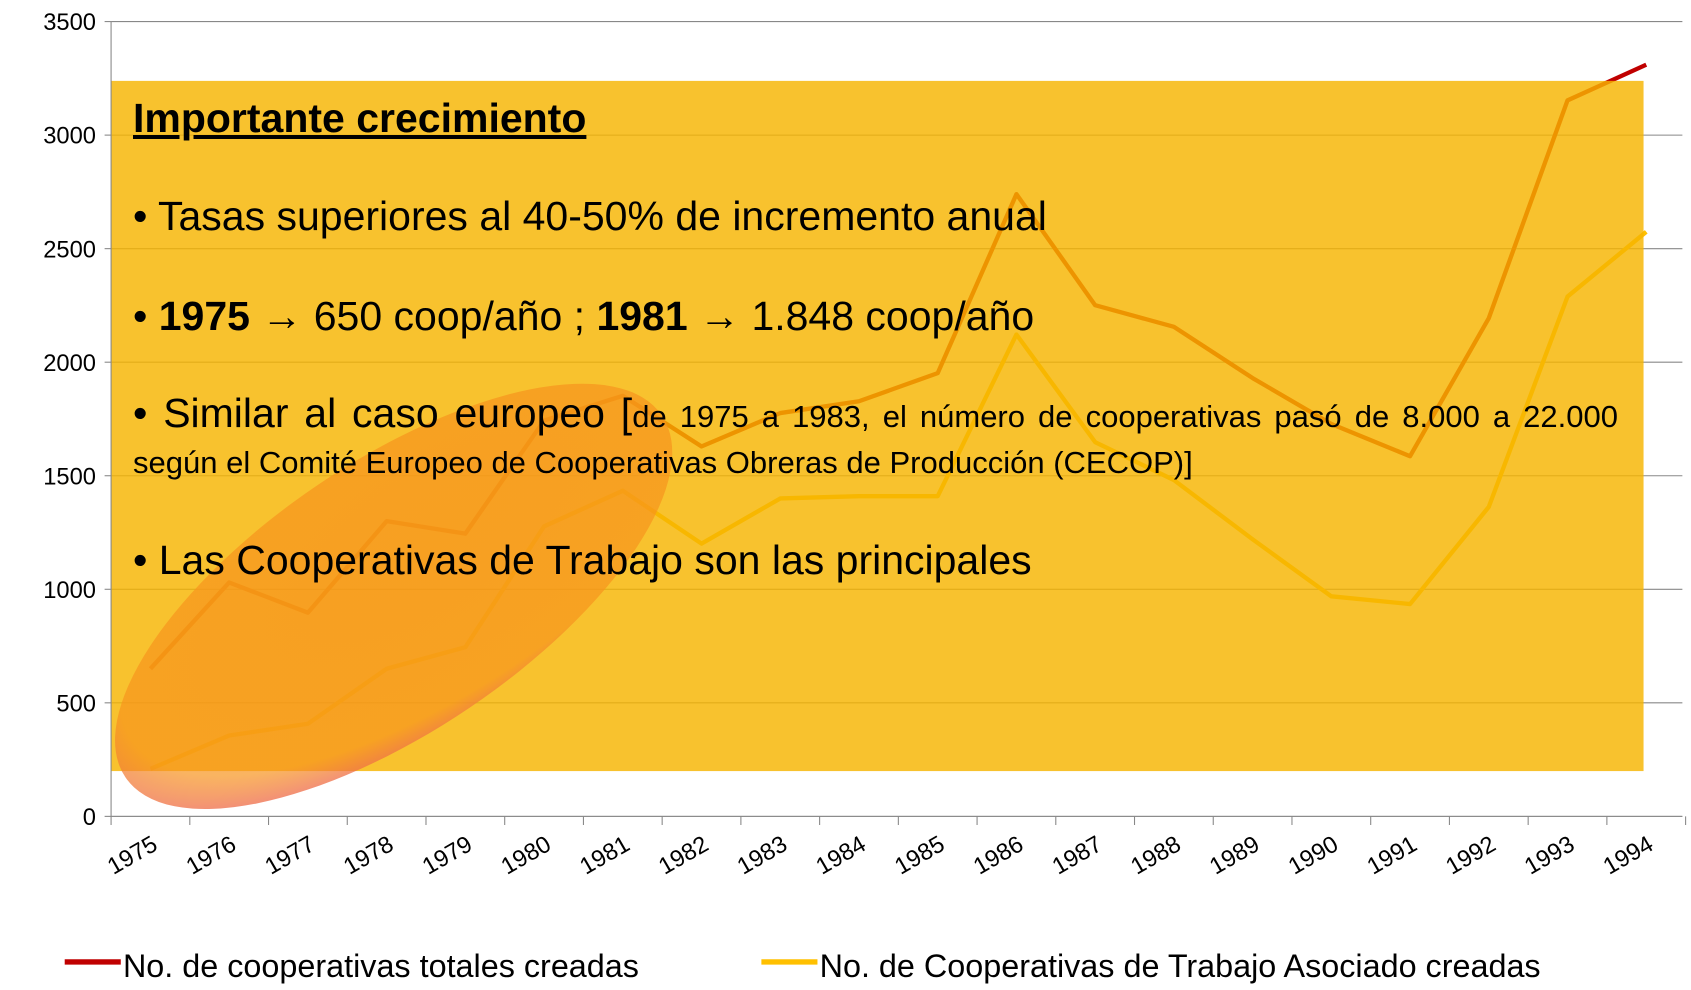 The image size is (1691, 990). Describe the element at coordinates (861, 316) in the screenshot. I see `text: → 1.848 coop/año` at that location.